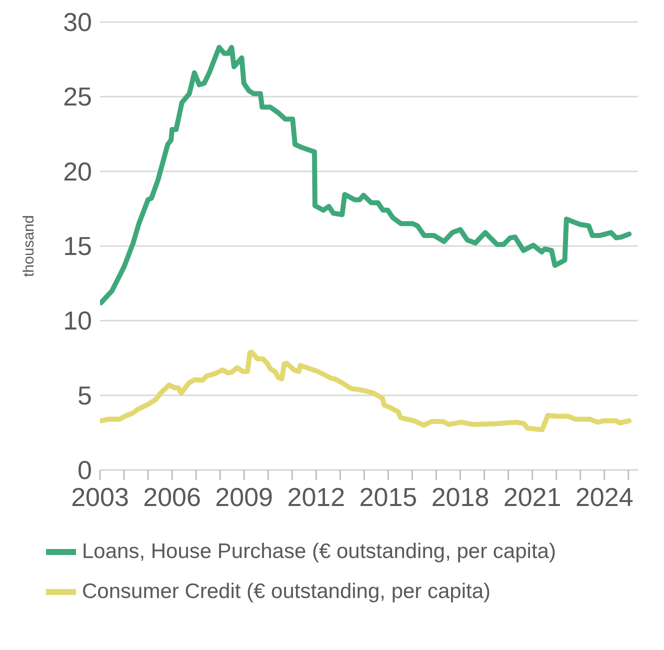 The width and height of the screenshot is (664, 650). Describe the element at coordinates (85, 470) in the screenshot. I see `y-tick-label: 0` at that location.